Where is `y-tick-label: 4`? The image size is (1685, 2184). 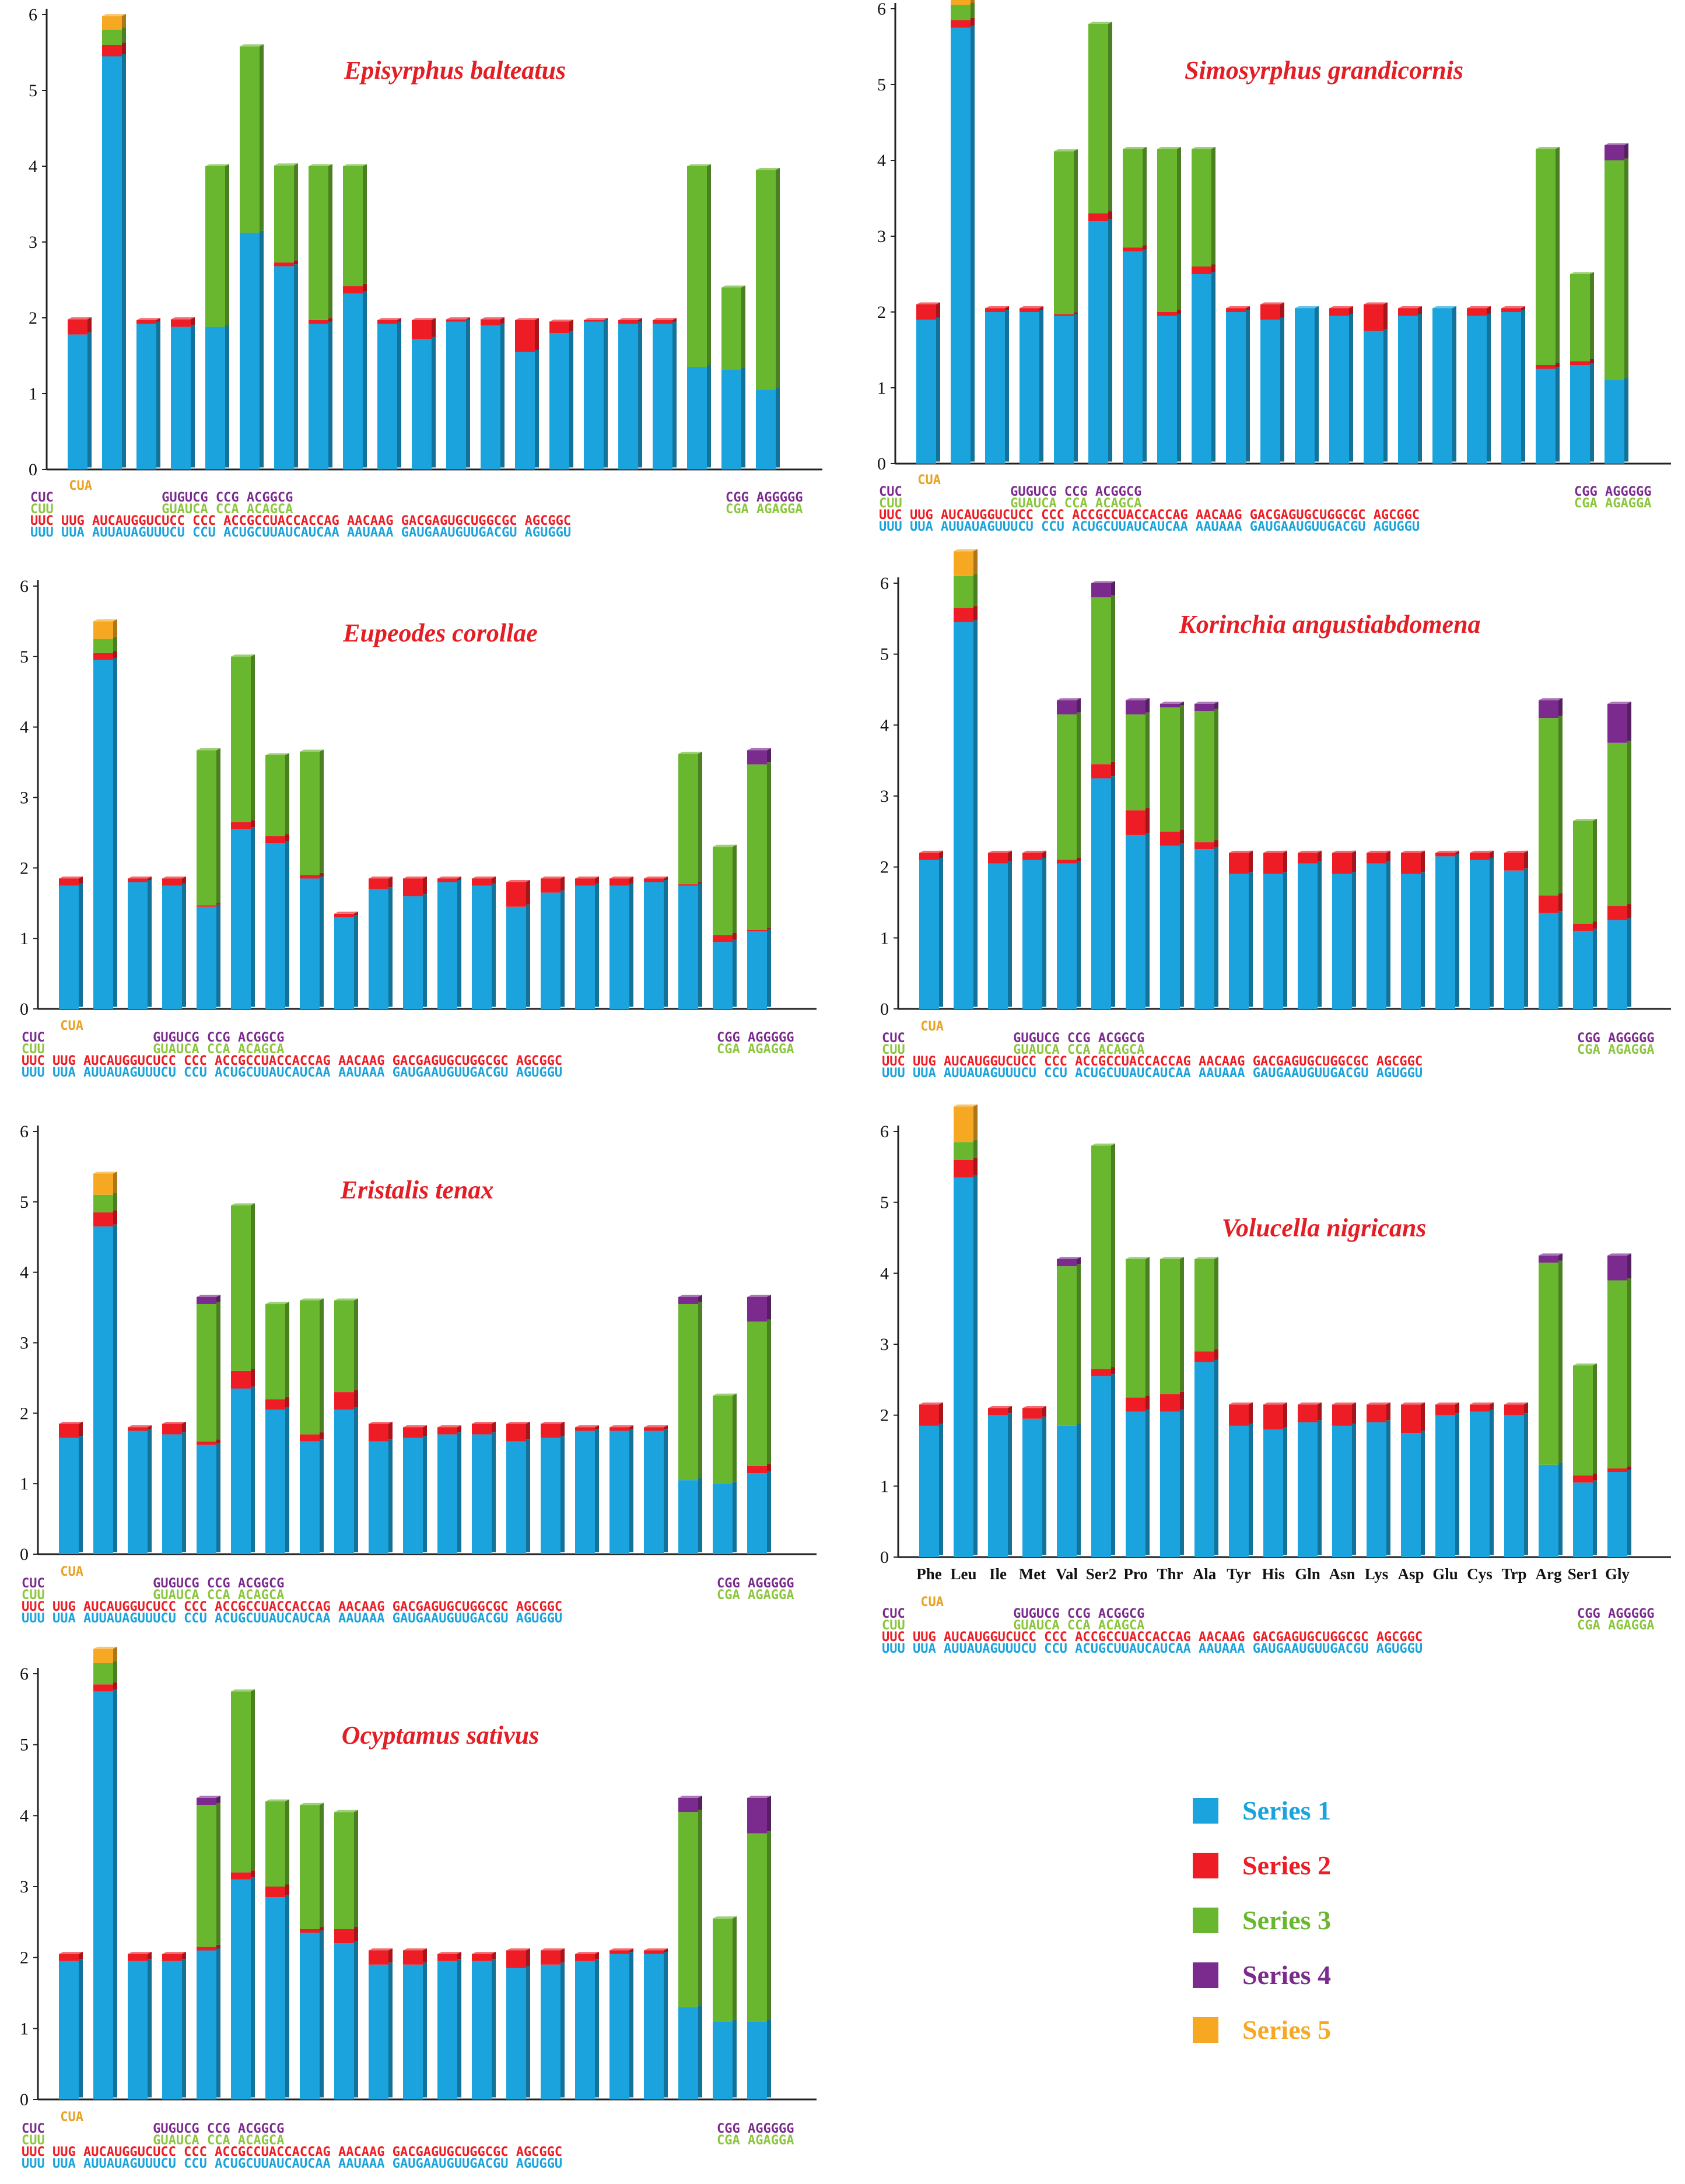
y-tick-label: 4 is located at coordinates (24, 1815).